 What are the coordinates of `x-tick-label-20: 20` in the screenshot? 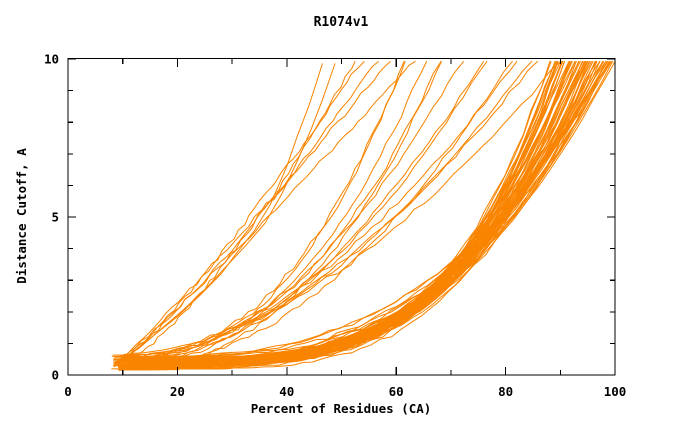 It's located at (177, 391).